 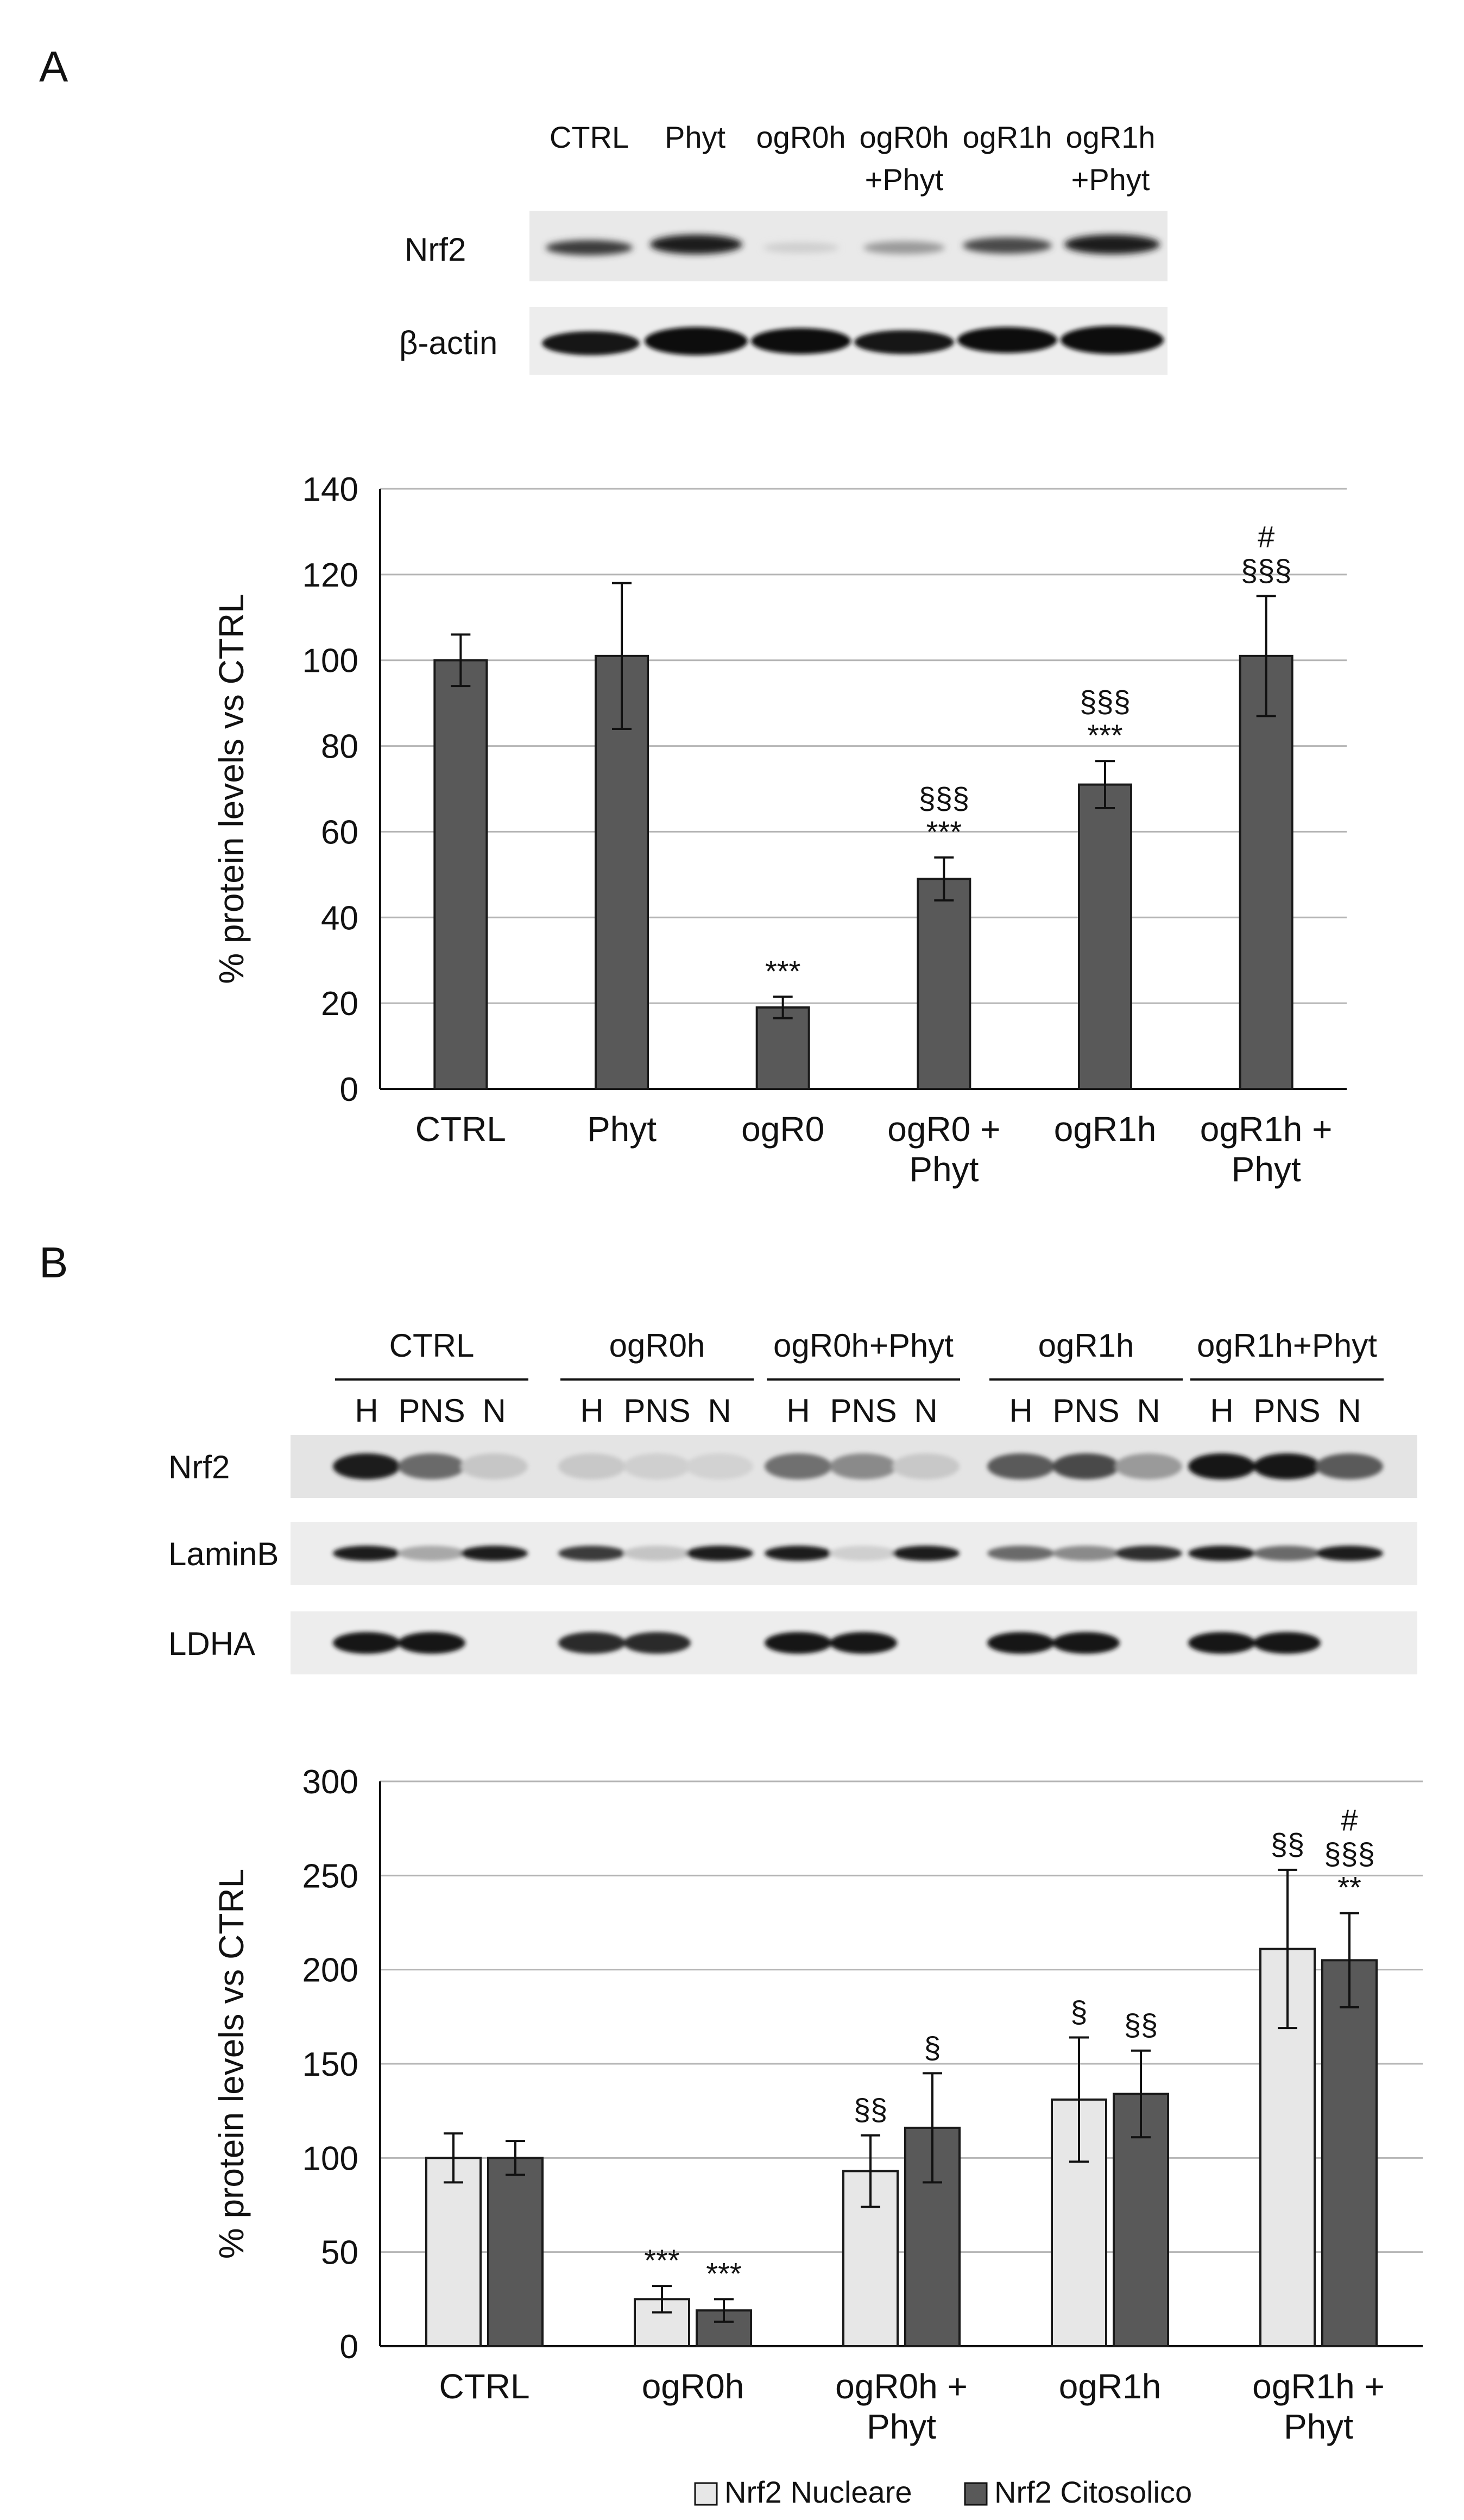 I want to click on y-tick-label: 80, so click(x=339, y=747).